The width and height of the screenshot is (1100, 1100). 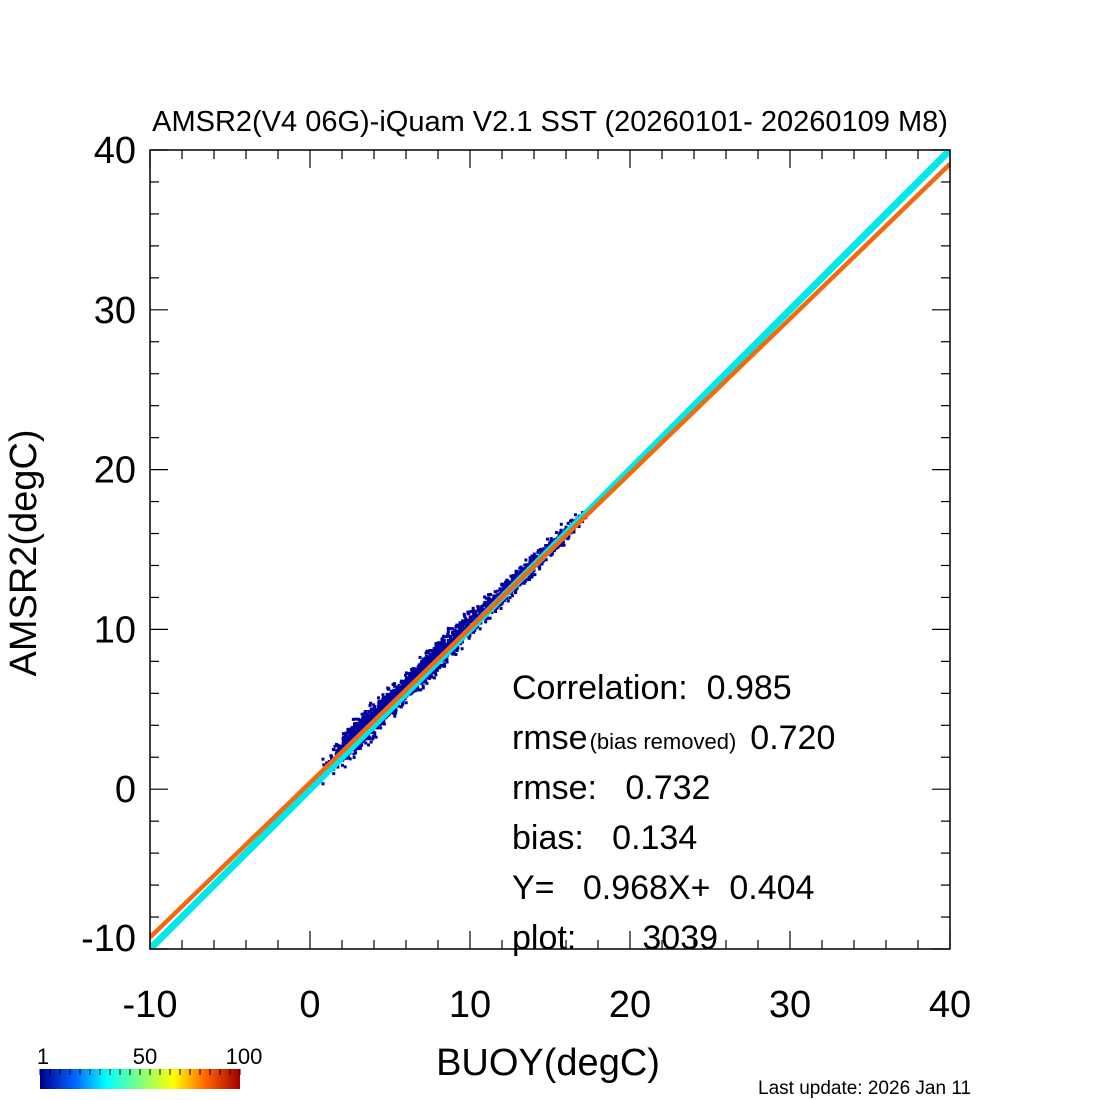 What do you see at coordinates (115, 311) in the screenshot?
I see `y-tick-label: 30` at bounding box center [115, 311].